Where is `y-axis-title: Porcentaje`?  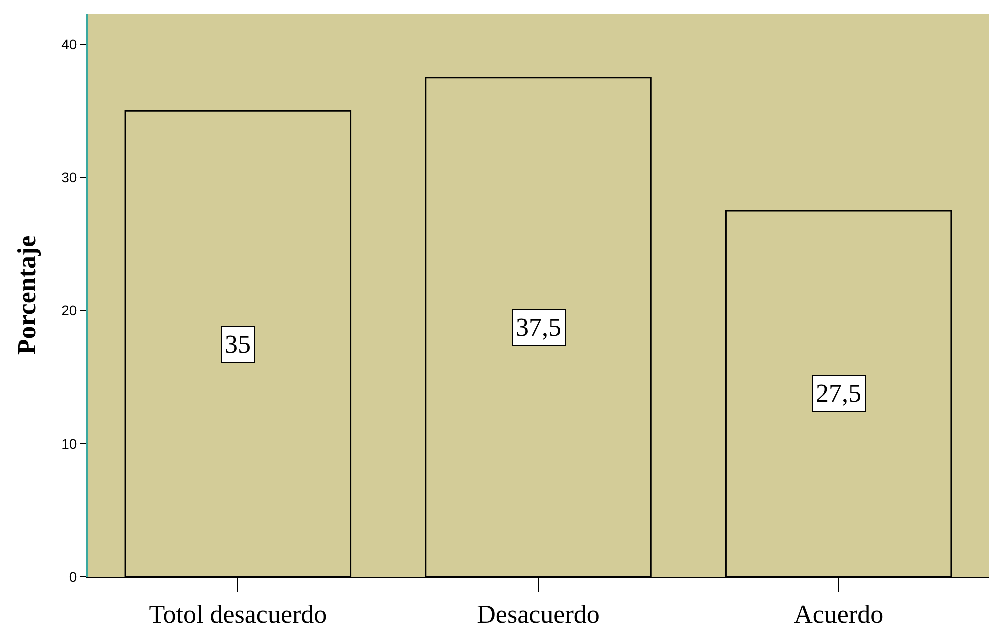
y-axis-title: Porcentaje is located at coordinates (27, 296).